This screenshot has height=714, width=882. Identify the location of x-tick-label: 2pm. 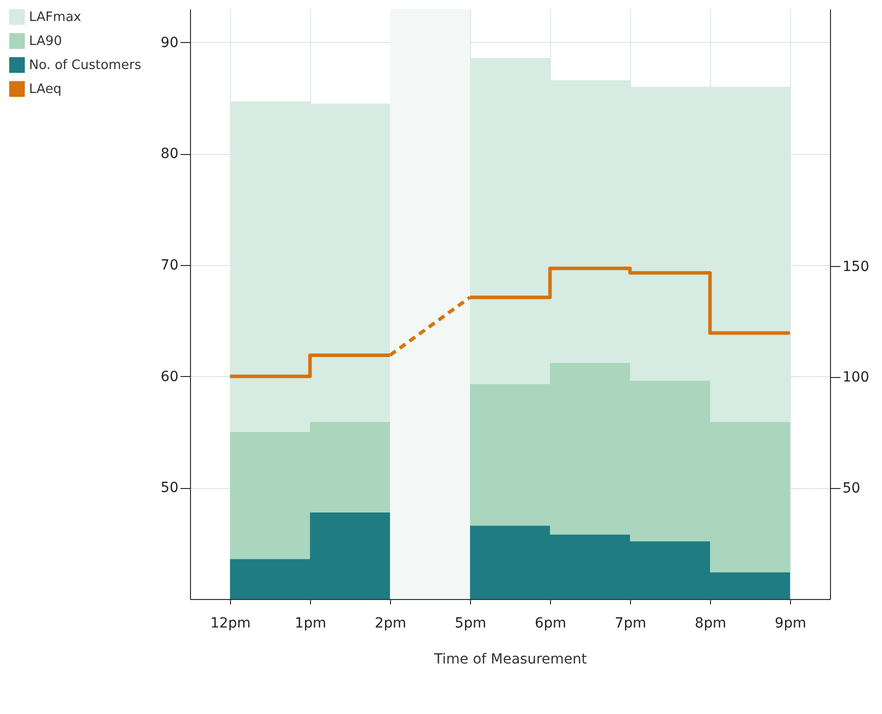
(390, 624).